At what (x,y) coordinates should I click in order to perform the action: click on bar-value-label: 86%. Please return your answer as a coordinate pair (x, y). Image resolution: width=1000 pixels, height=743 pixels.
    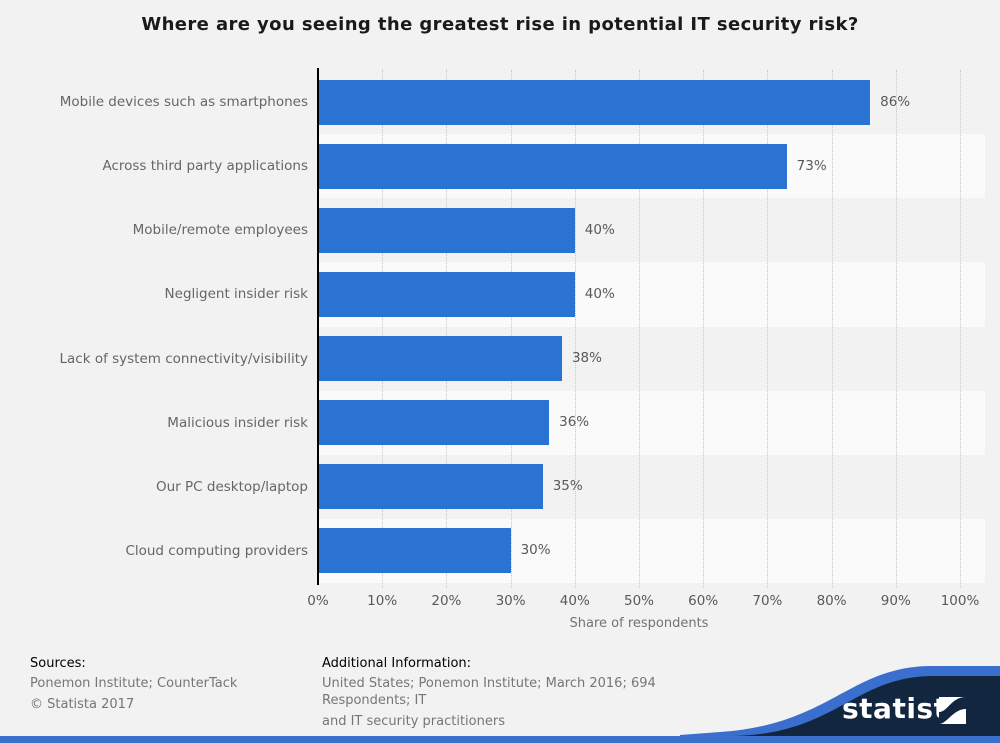
    Looking at the image, I should click on (895, 101).